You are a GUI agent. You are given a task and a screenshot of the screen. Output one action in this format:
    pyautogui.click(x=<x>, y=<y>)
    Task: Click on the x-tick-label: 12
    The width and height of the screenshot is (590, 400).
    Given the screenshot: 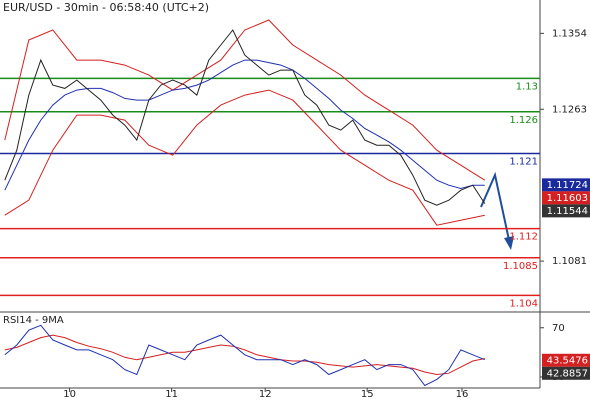 What is the action you would take?
    pyautogui.click(x=265, y=394)
    